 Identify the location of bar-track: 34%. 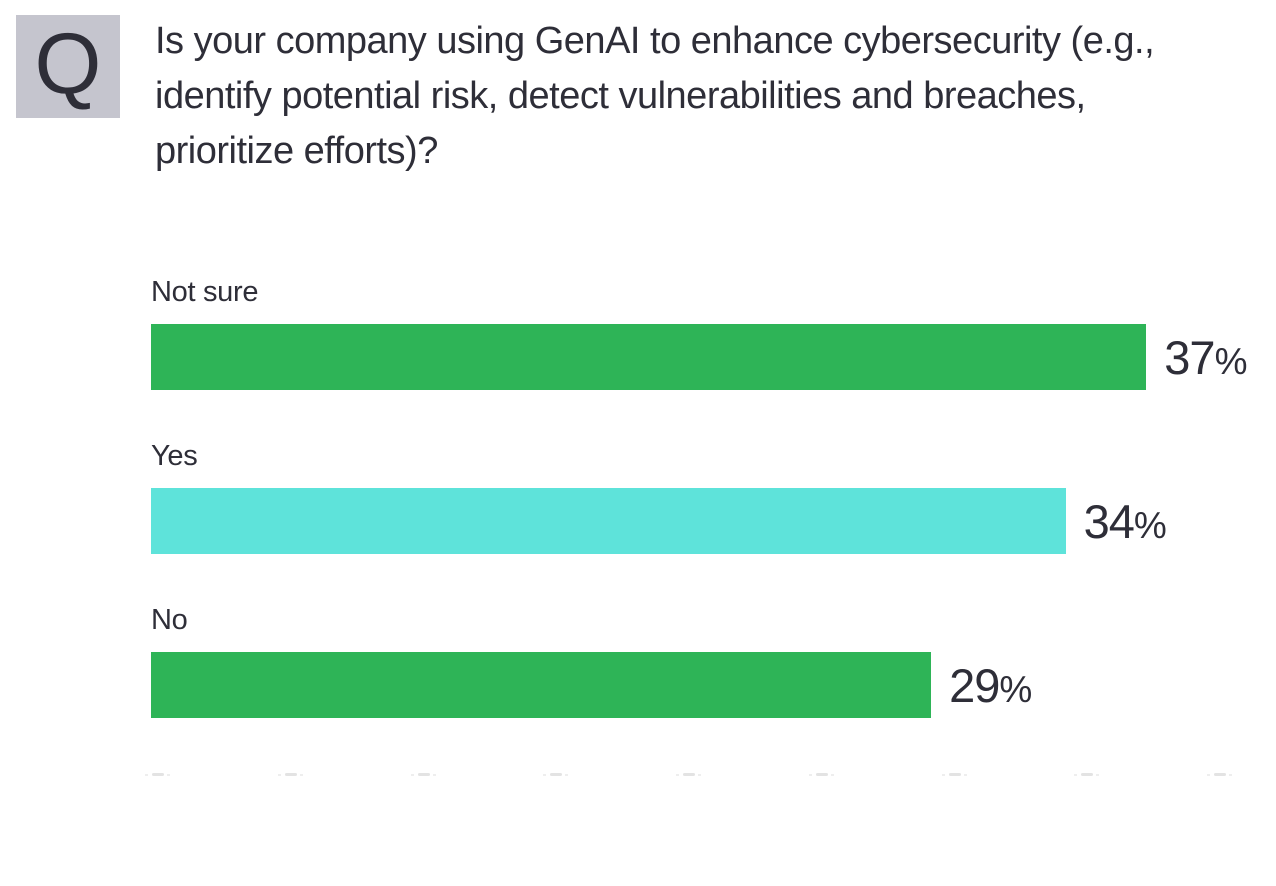
(689, 521).